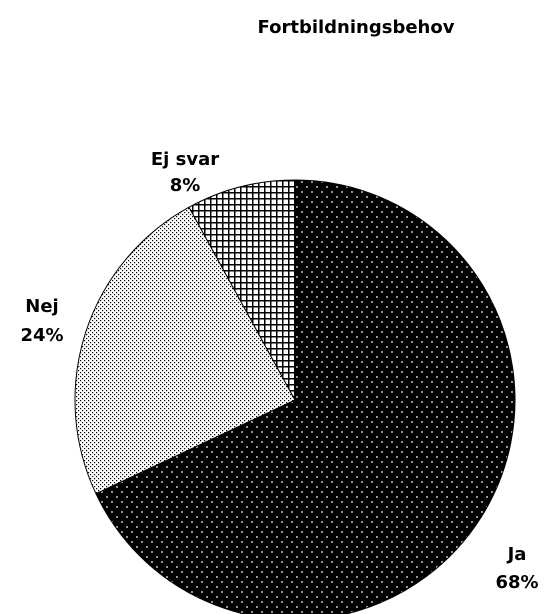 The height and width of the screenshot is (614, 551). I want to click on pie-slice, so click(242, 290).